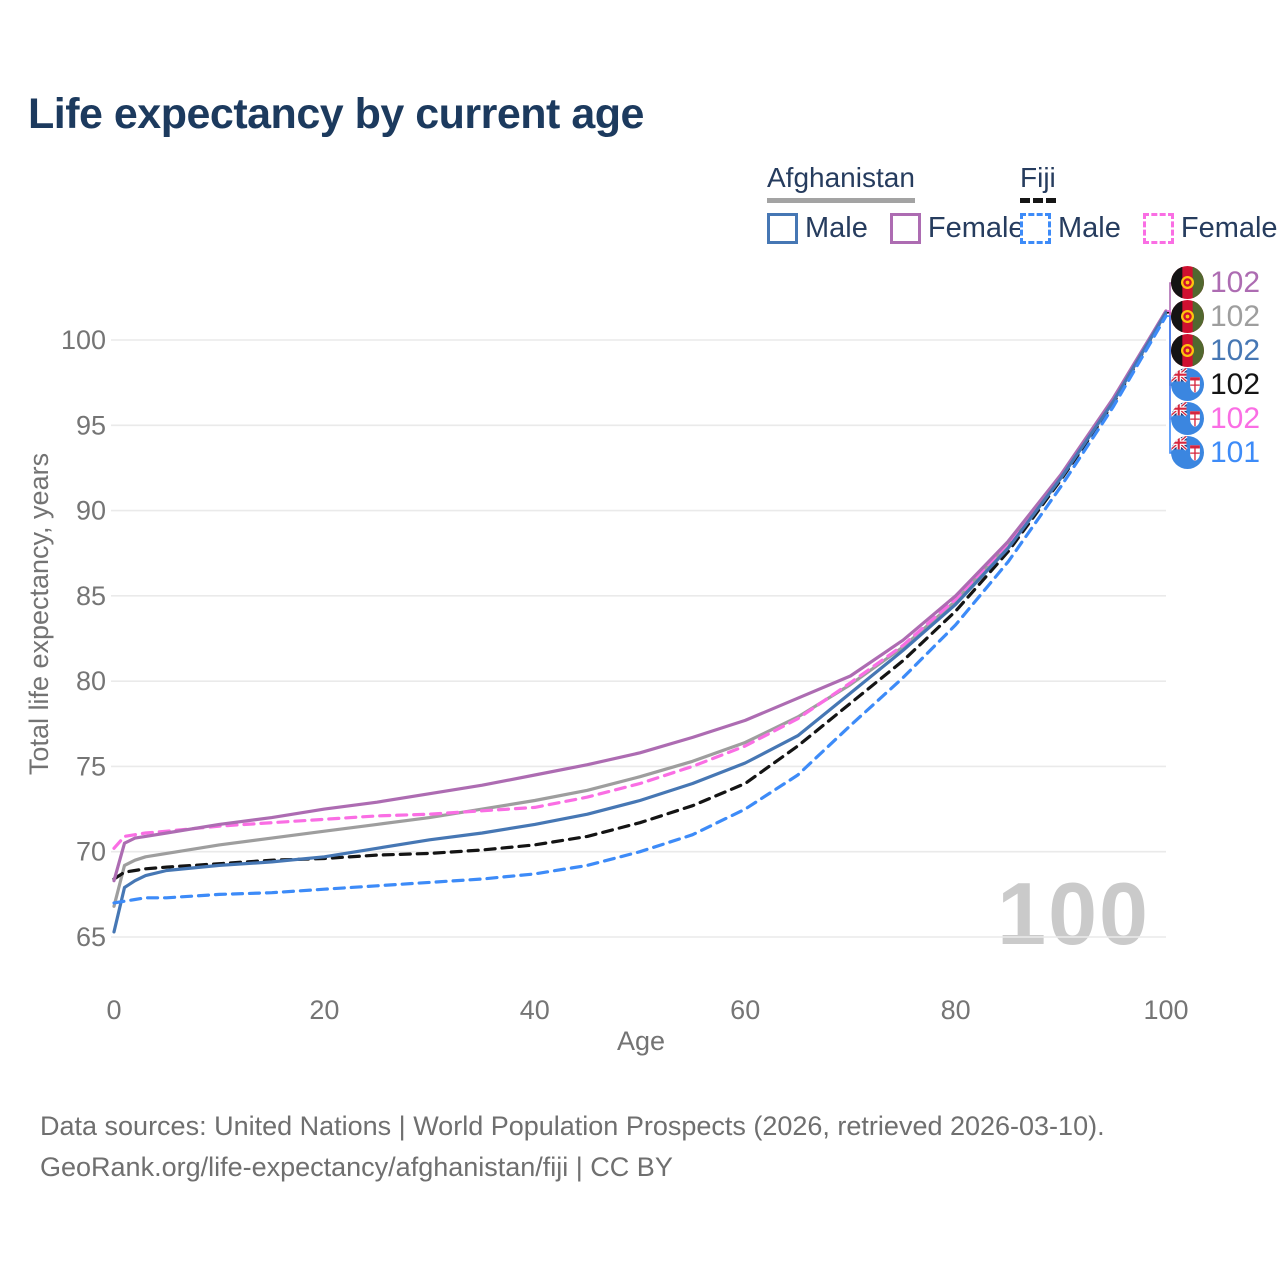 The height and width of the screenshot is (1280, 1280). Describe the element at coordinates (91, 511) in the screenshot. I see `y-tick-label: 90` at that location.